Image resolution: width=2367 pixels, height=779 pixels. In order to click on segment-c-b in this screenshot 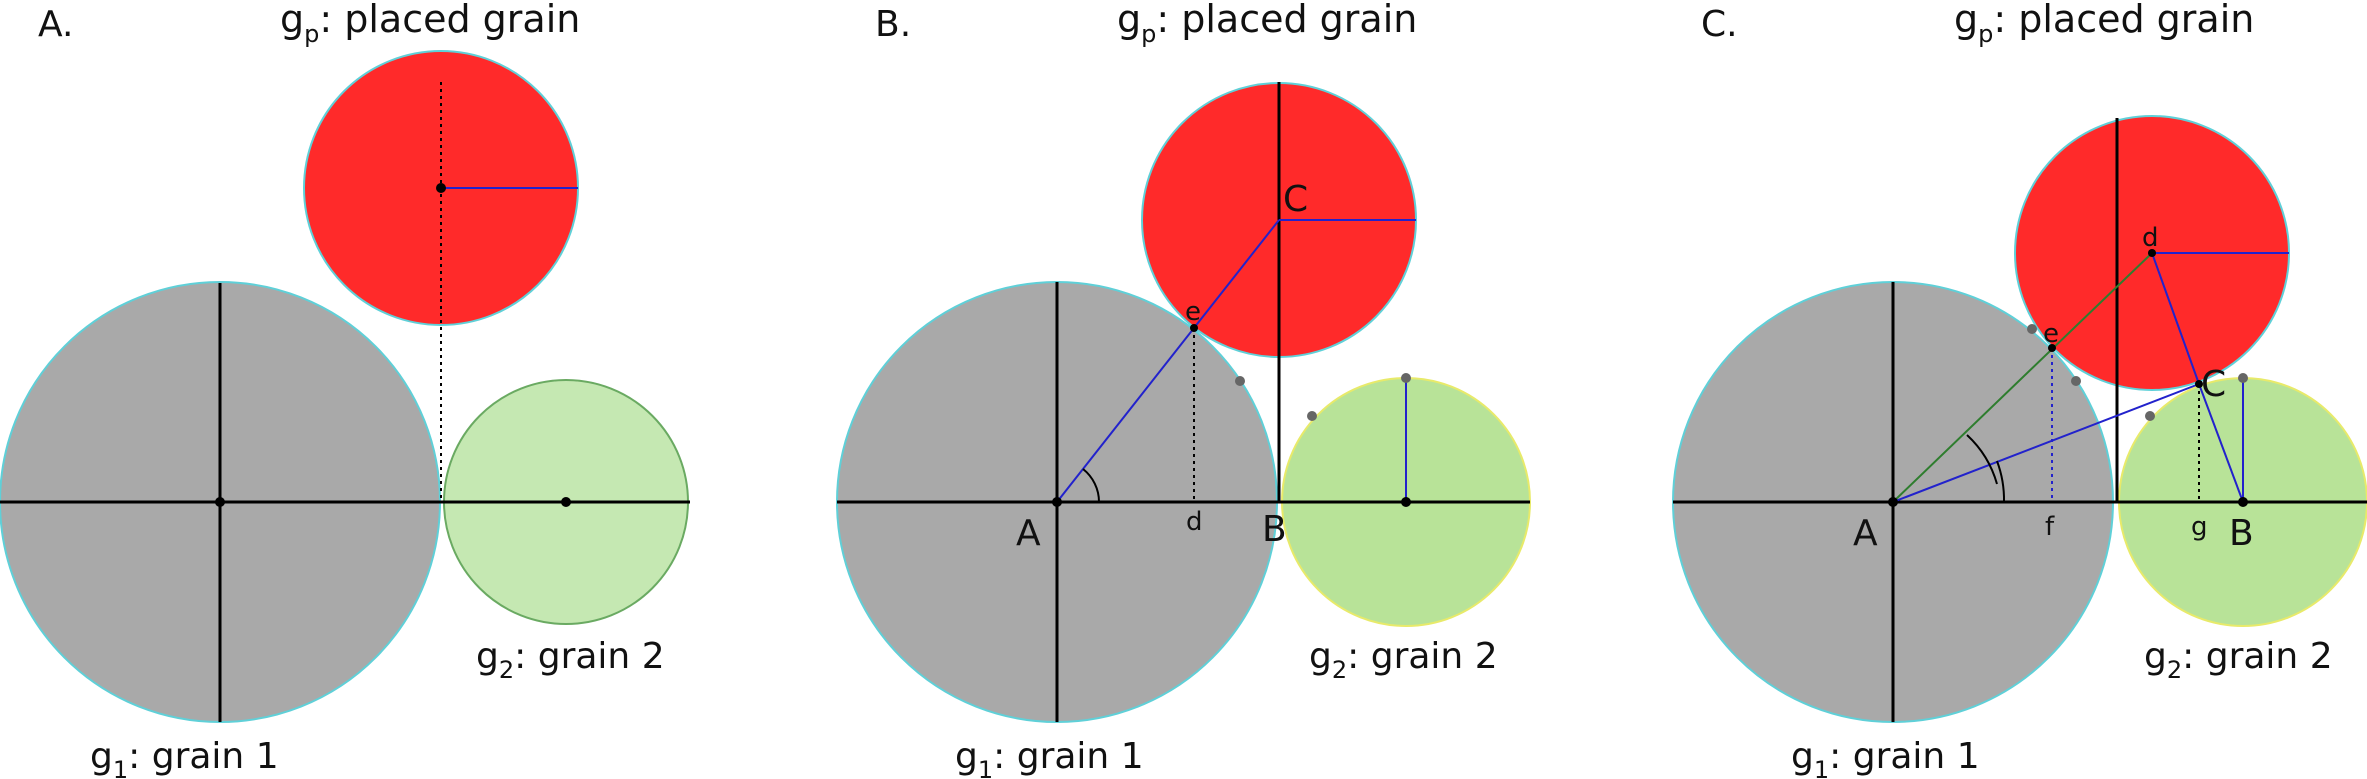, I will do `click(2221, 443)`.